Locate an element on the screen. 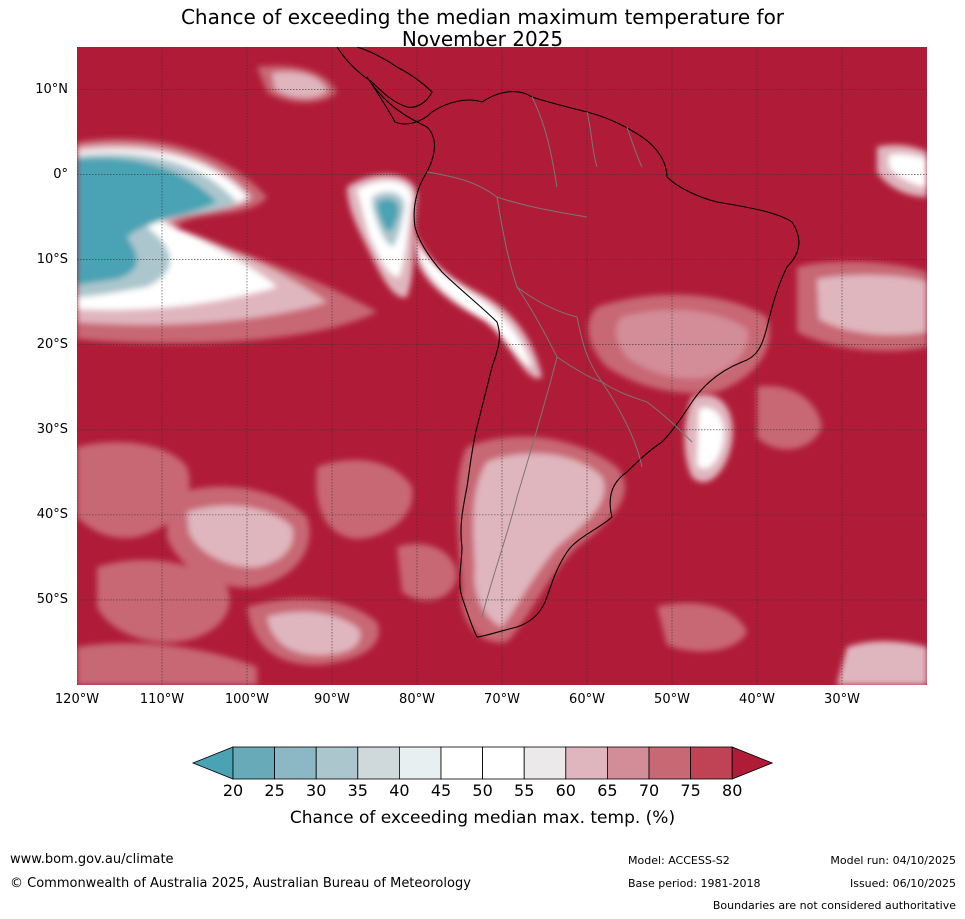 The image size is (965, 919). model-name: Model: ACCESS-S2 is located at coordinates (679, 860).